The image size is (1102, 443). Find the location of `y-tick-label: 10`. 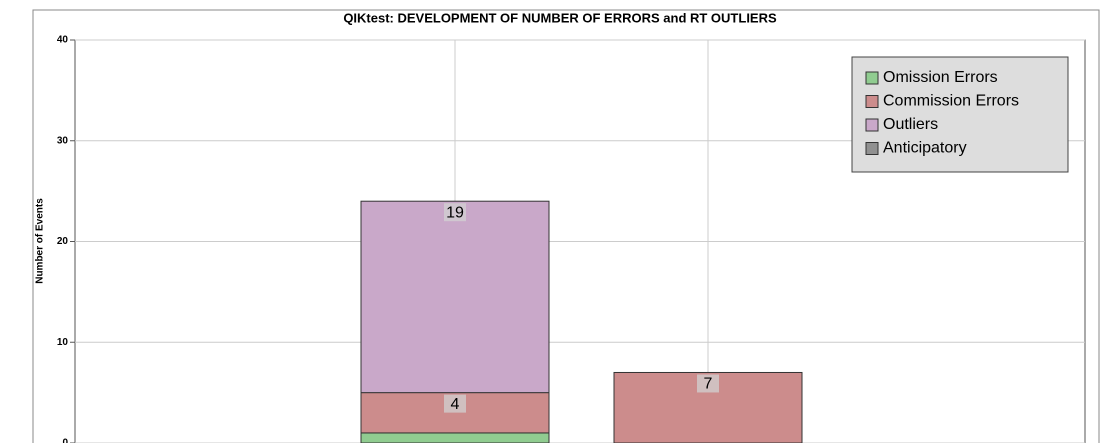

y-tick-label: 10 is located at coordinates (63, 342).